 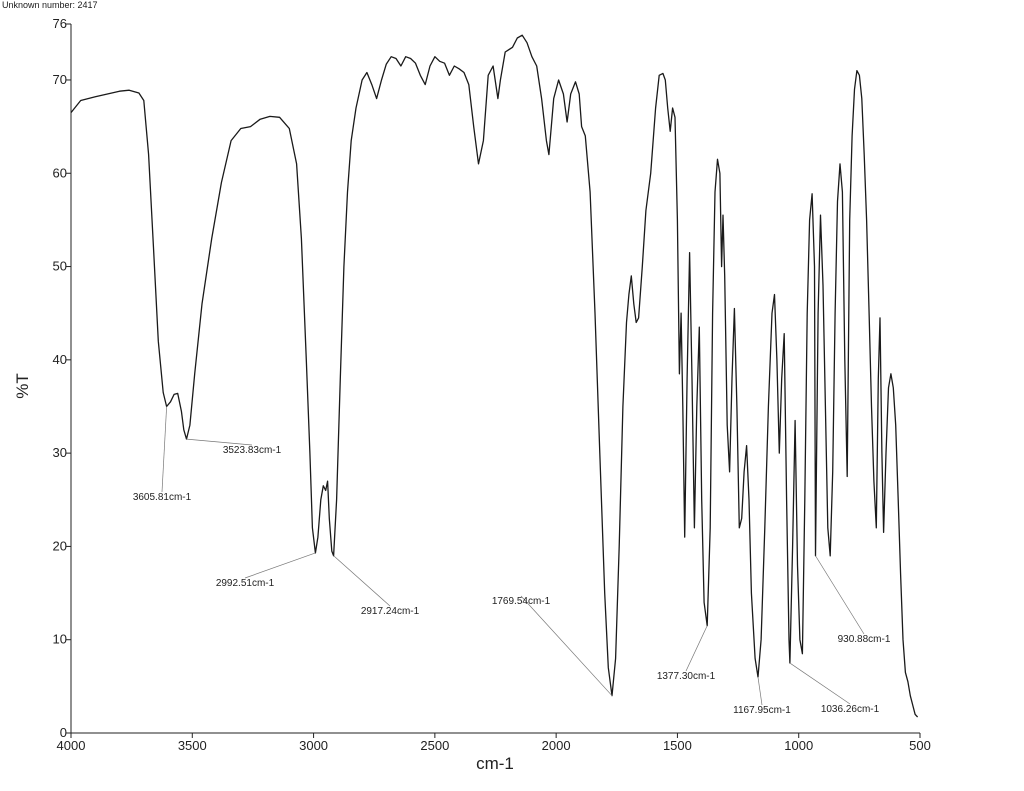 What do you see at coordinates (50, 5) in the screenshot?
I see `sample-header: Unknown number: 2417` at bounding box center [50, 5].